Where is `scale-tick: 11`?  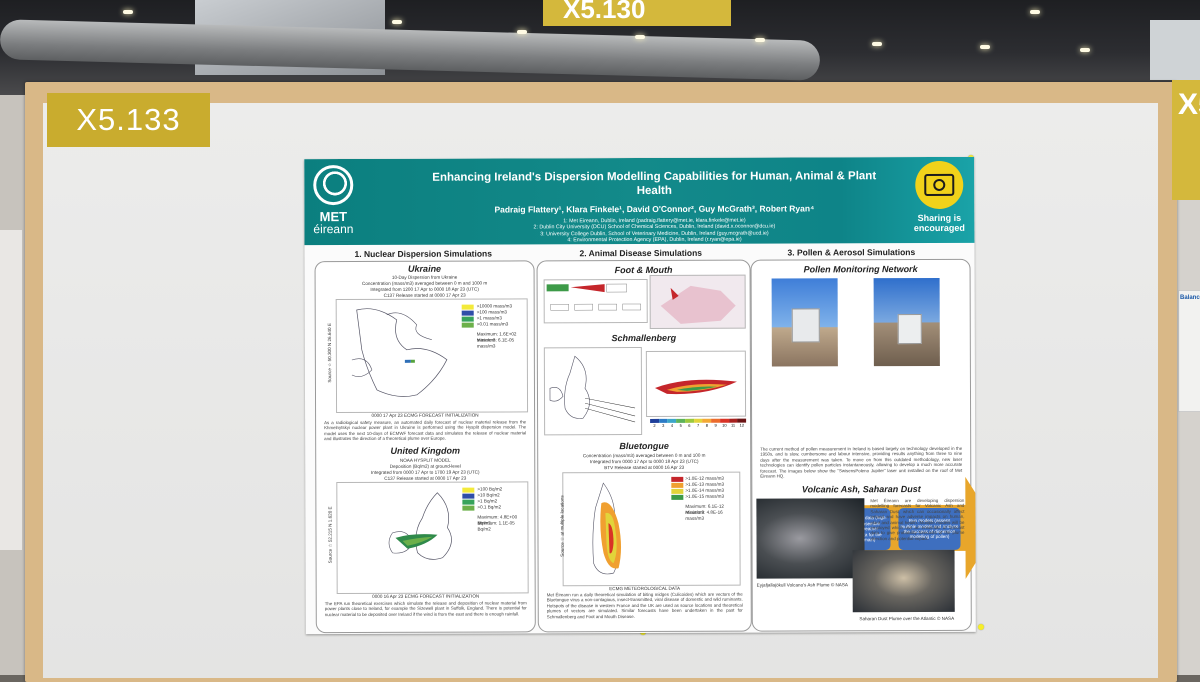
scale-tick: 11 is located at coordinates (733, 424).